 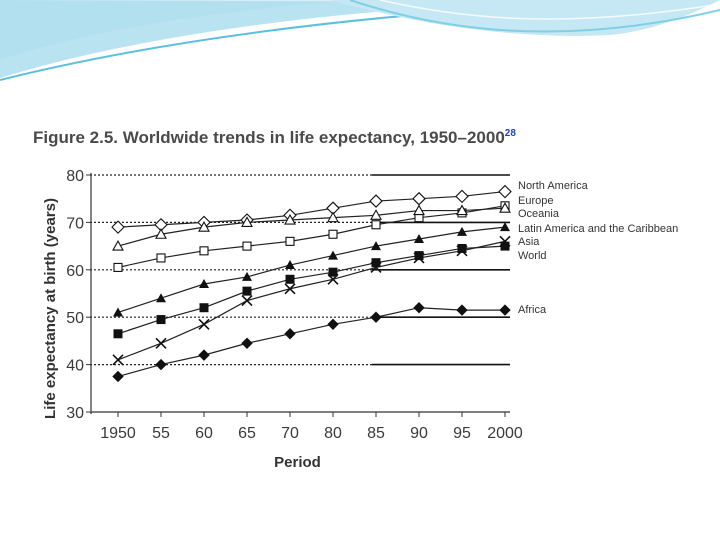 What do you see at coordinates (505, 191) in the screenshot?
I see `point-north-america-2000` at bounding box center [505, 191].